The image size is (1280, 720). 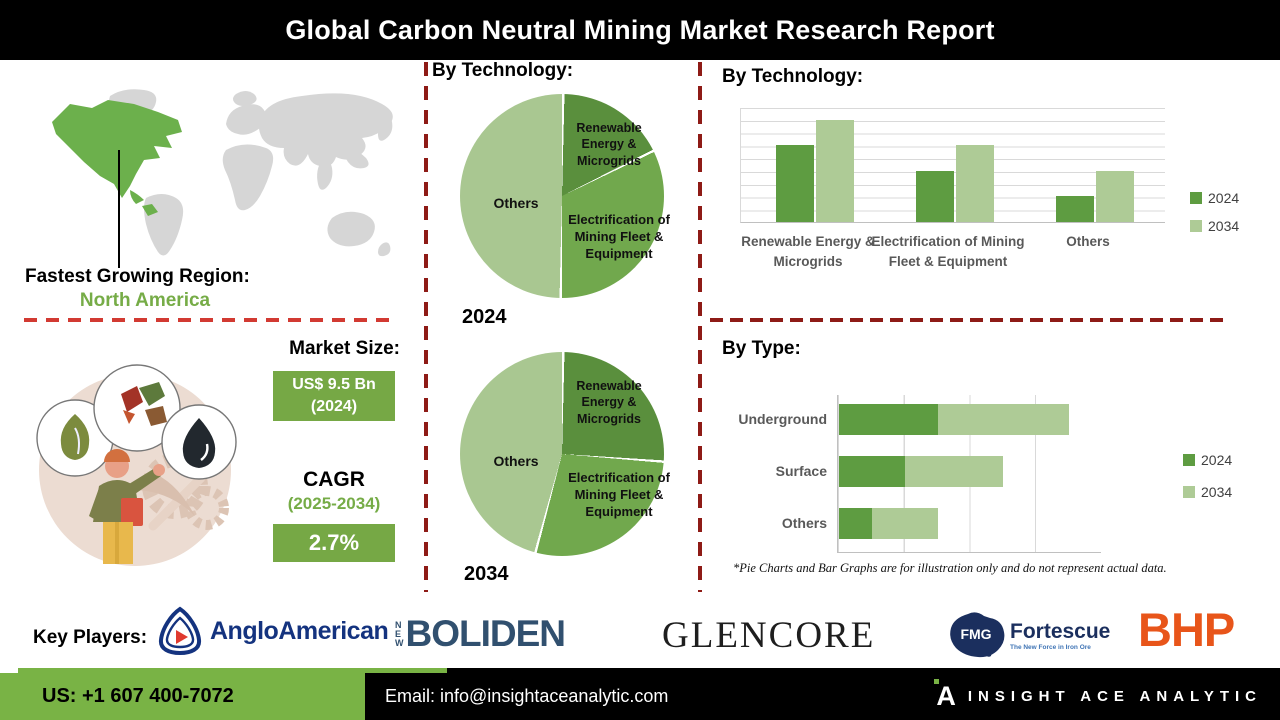 What do you see at coordinates (937, 681) in the screenshot?
I see `logo-green-dot` at bounding box center [937, 681].